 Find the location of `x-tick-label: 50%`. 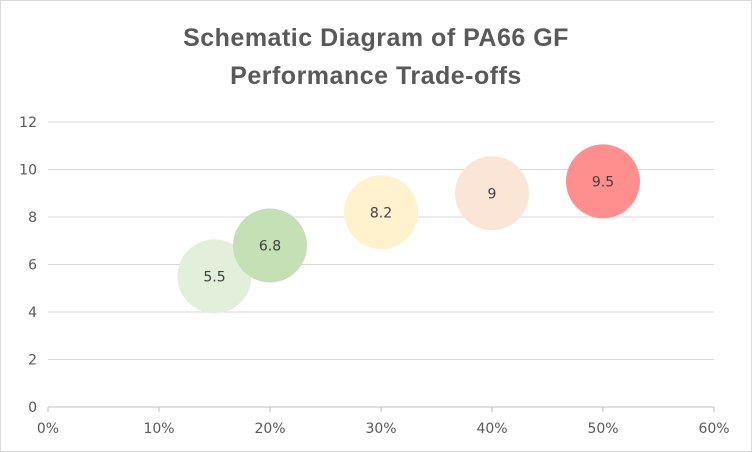

x-tick-label: 50% is located at coordinates (602, 429).